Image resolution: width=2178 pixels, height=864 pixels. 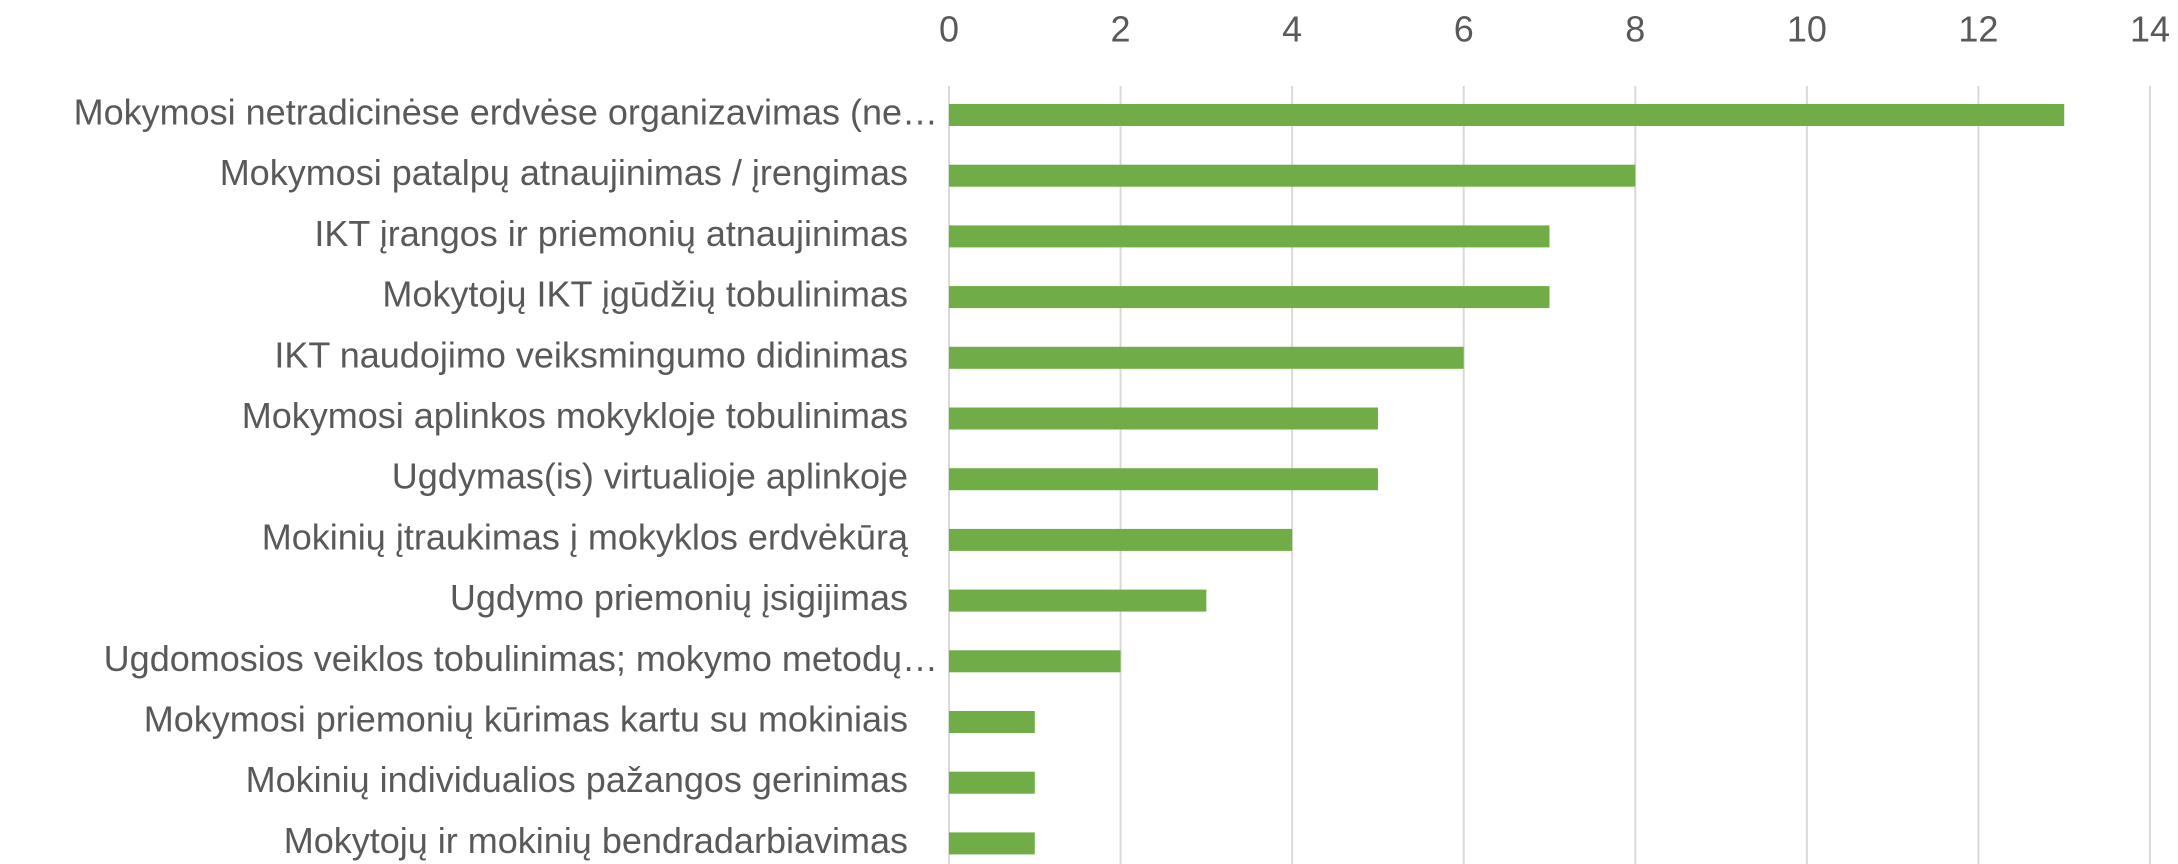 What do you see at coordinates (1978, 29) in the screenshot?
I see `x-tick-label: 12` at bounding box center [1978, 29].